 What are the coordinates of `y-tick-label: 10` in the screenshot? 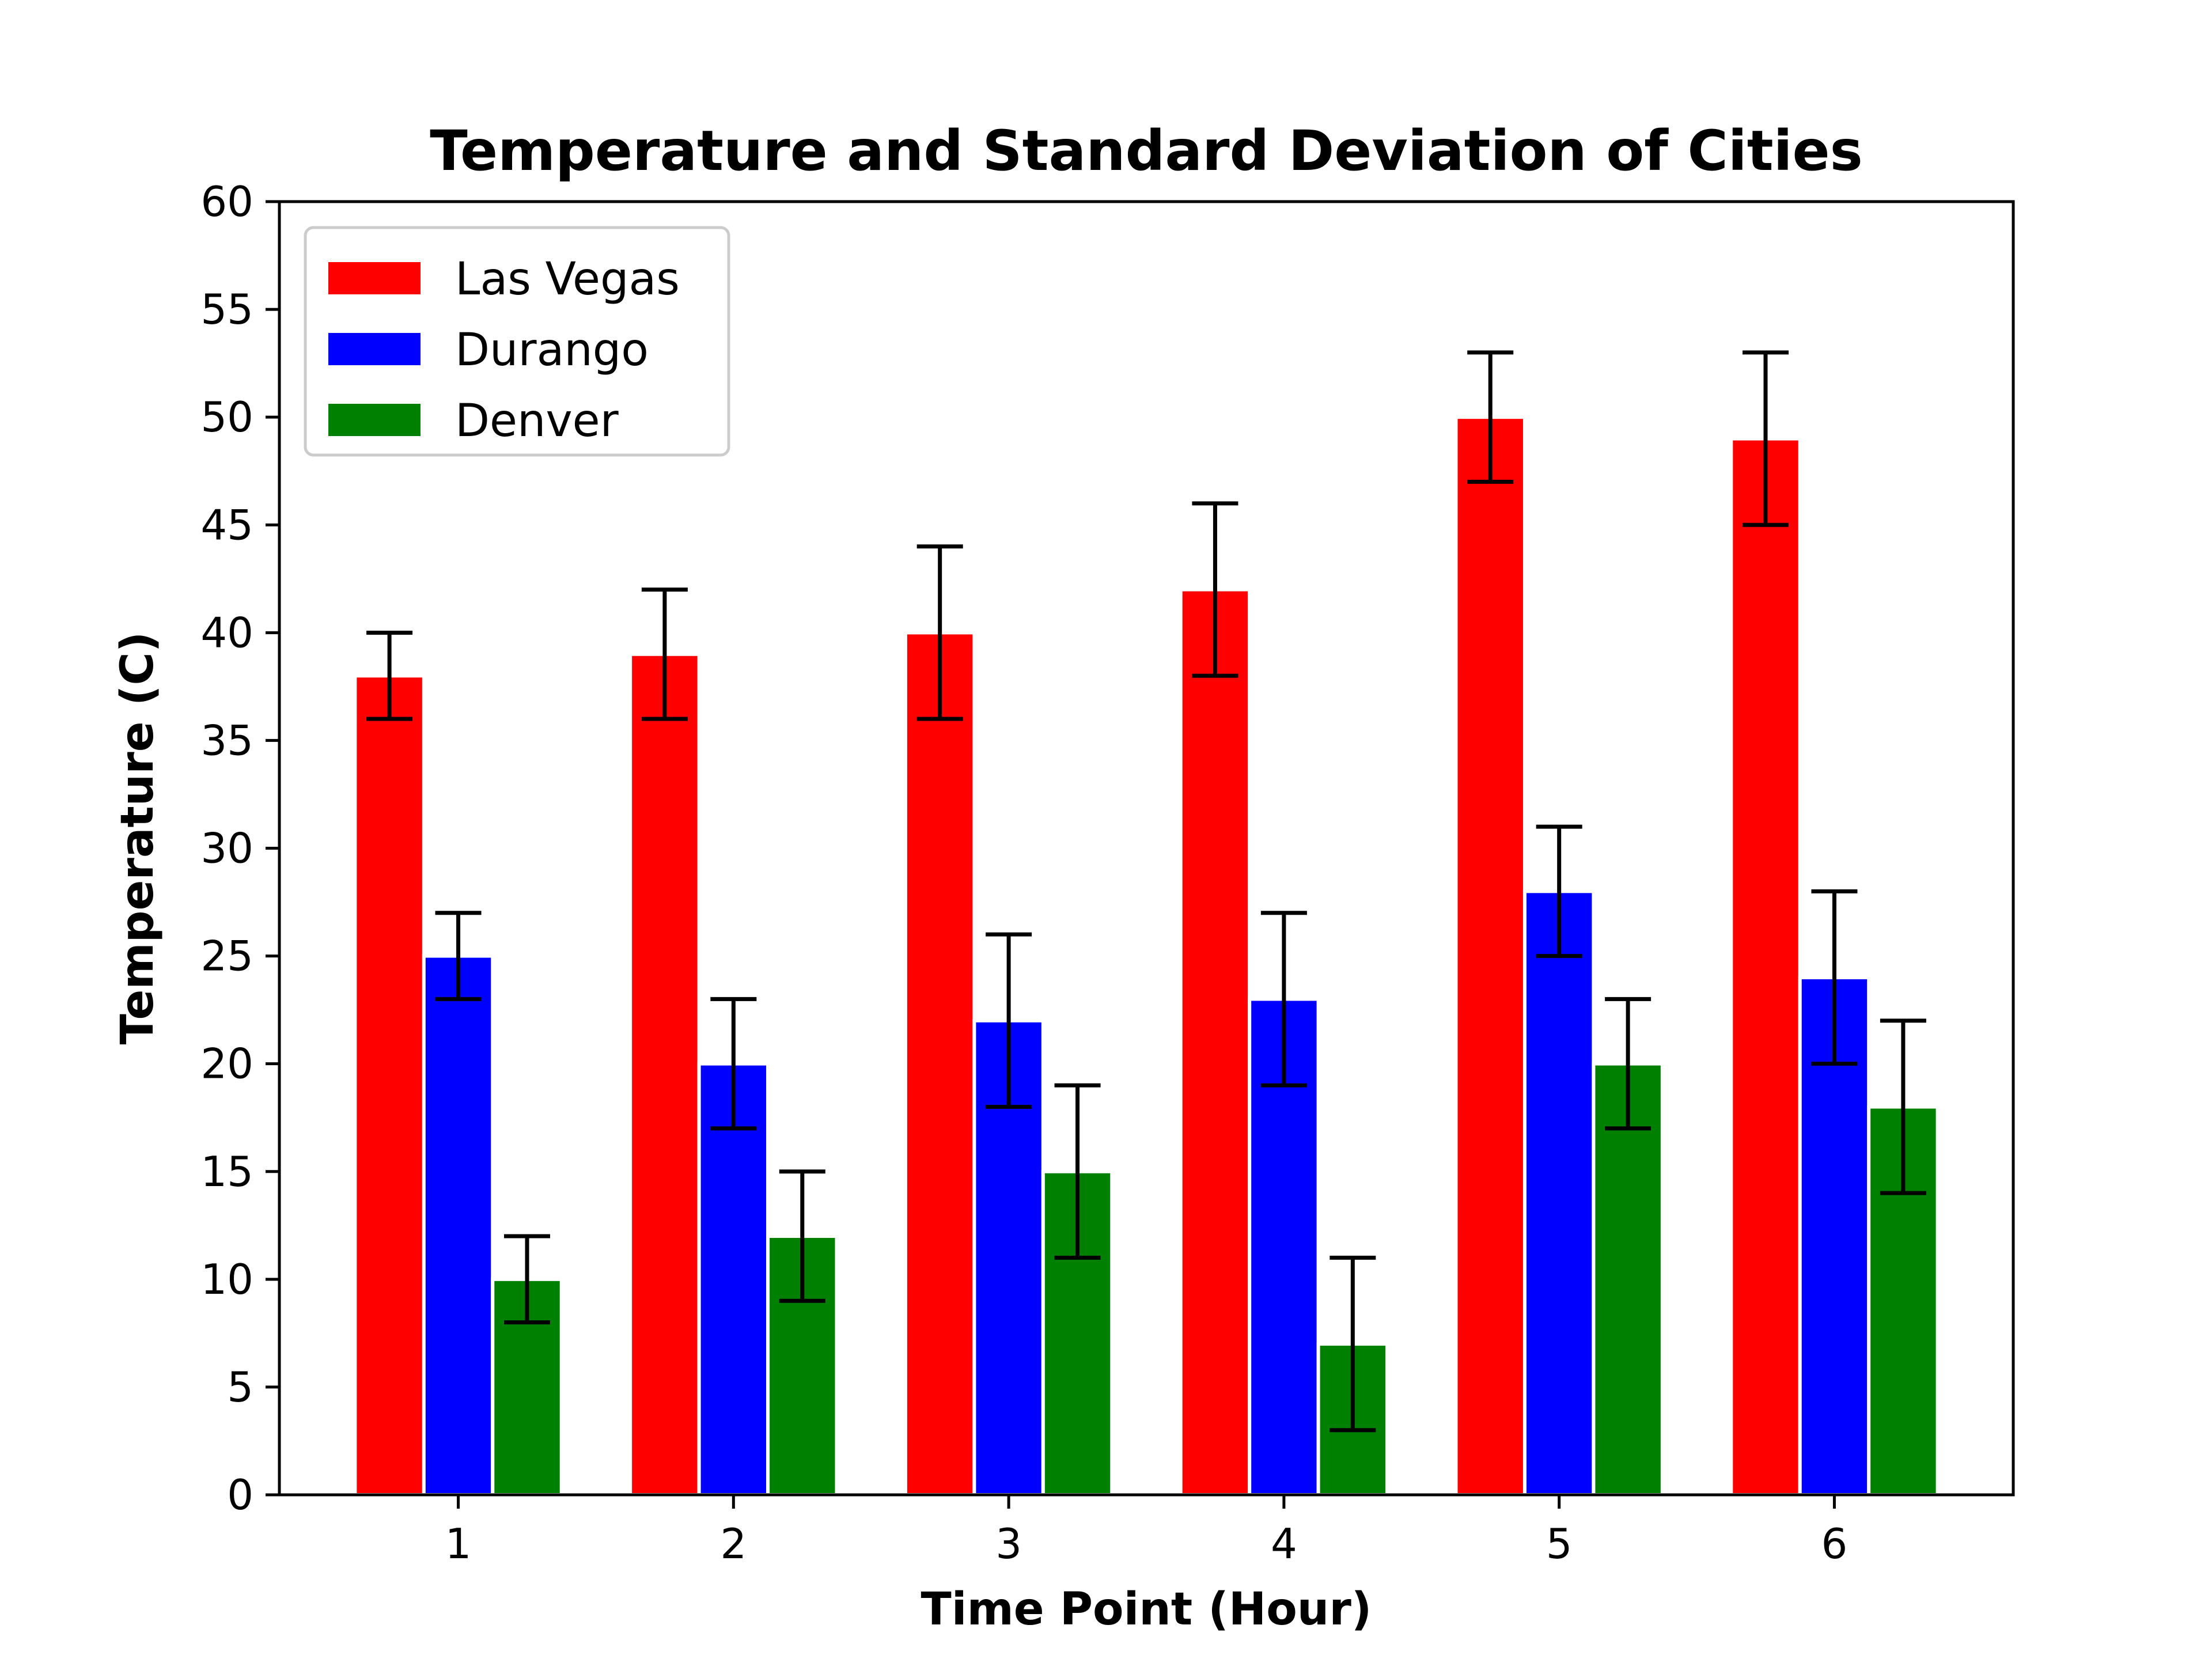 It's located at (226, 1279).